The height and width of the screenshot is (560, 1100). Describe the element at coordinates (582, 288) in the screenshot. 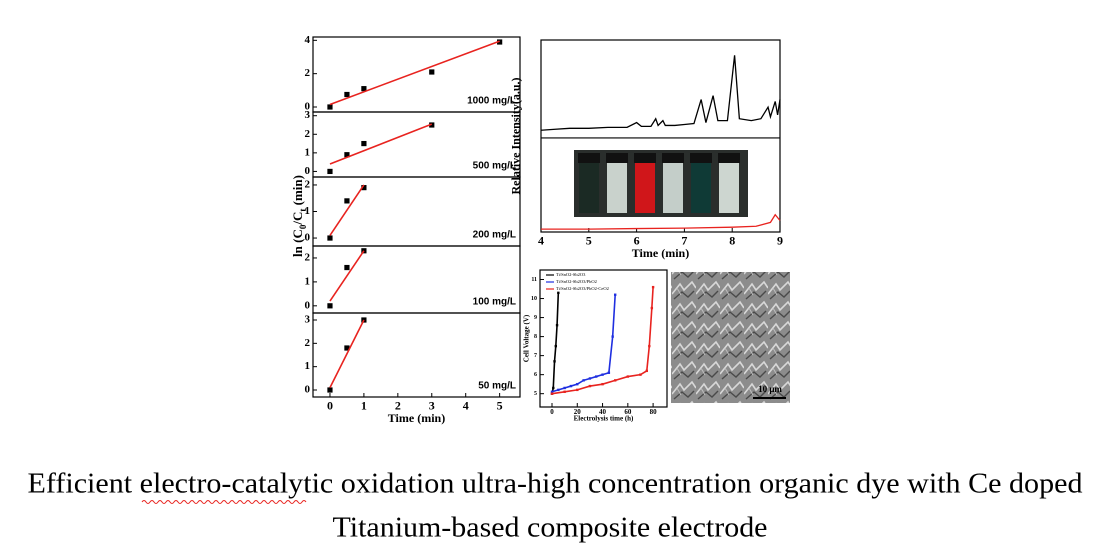

I see `legend-label: Ti/SnO2-Sb2O3/PbO2-CeO2` at that location.